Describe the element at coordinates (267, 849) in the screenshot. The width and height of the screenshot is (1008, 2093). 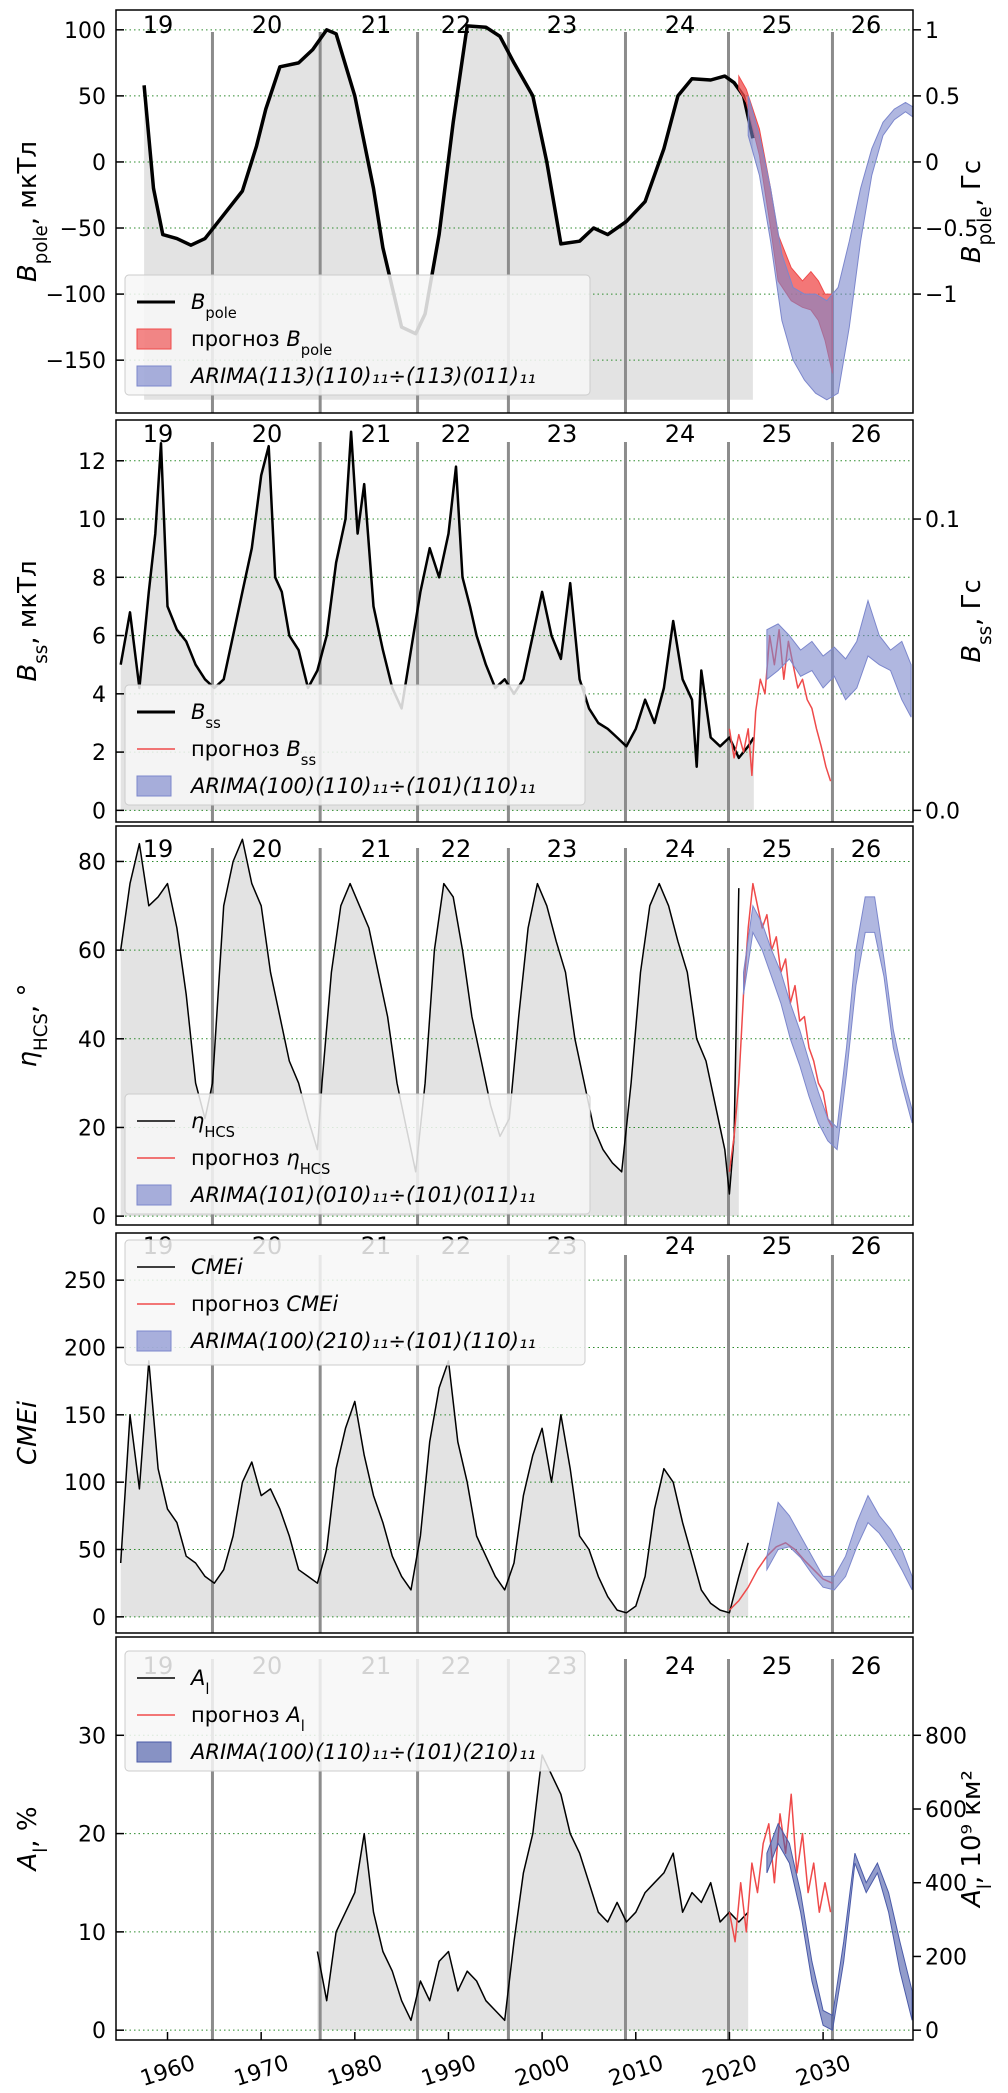
I see `cycle-label-20: 20` at that location.